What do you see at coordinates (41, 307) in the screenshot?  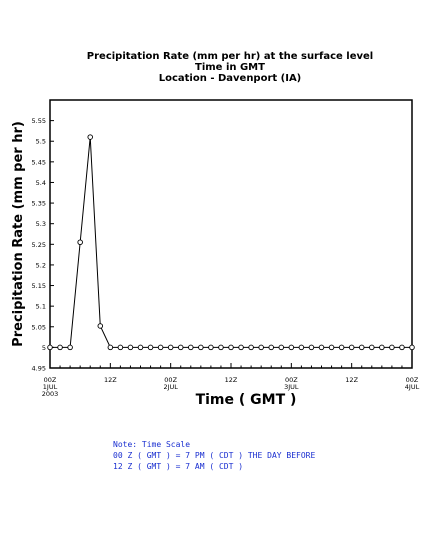 I see `y-tick-label: 5.1` at bounding box center [41, 307].